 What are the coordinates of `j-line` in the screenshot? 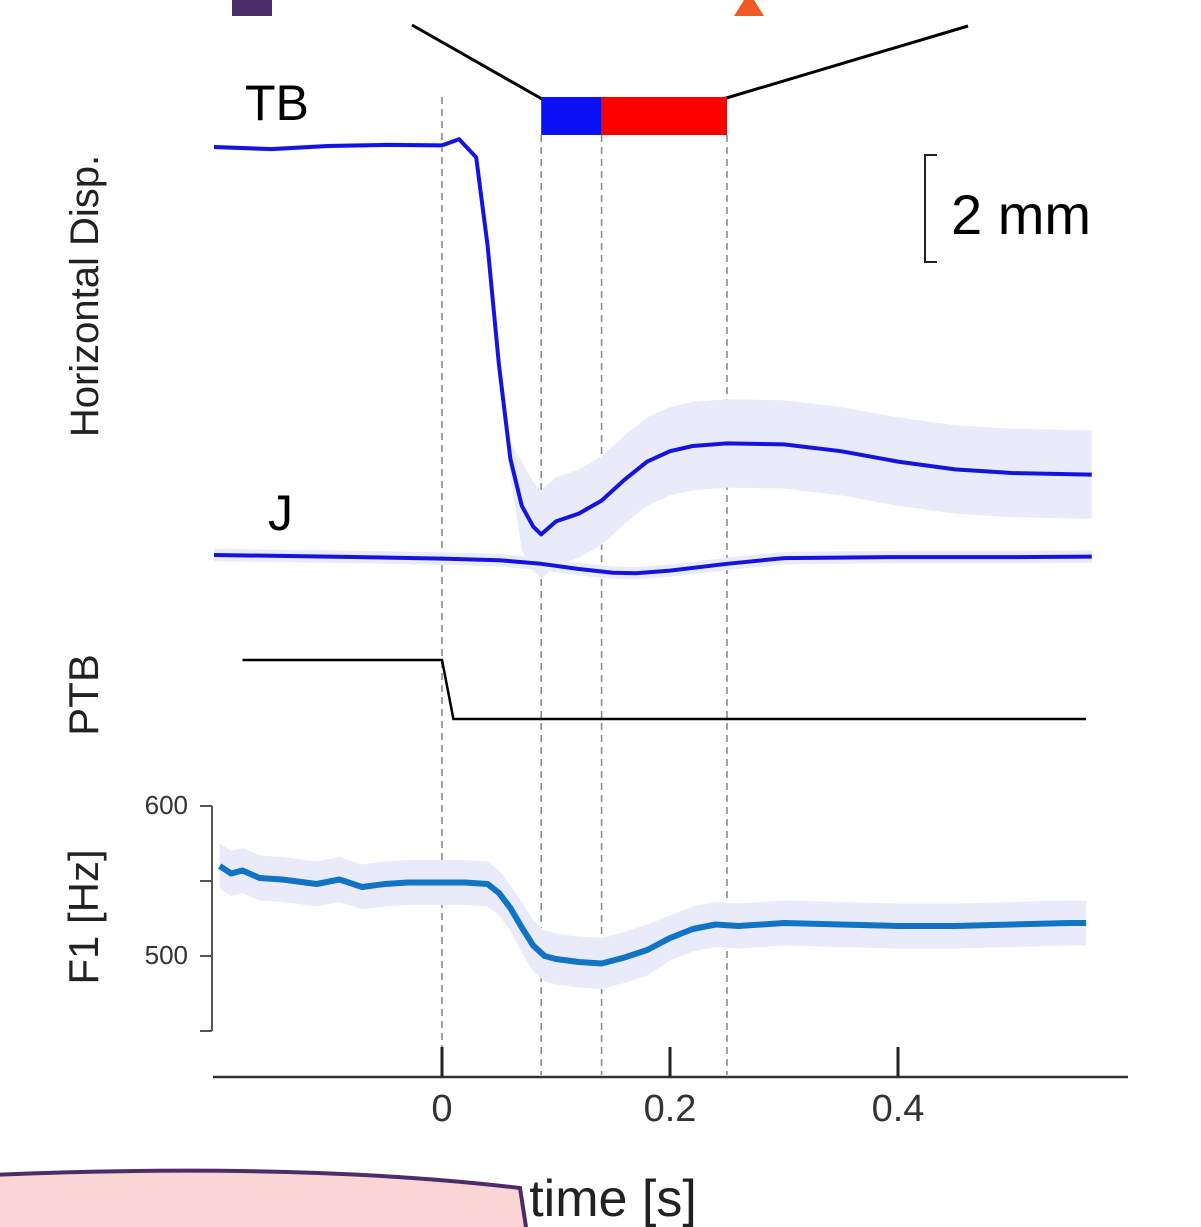 It's located at (652, 564).